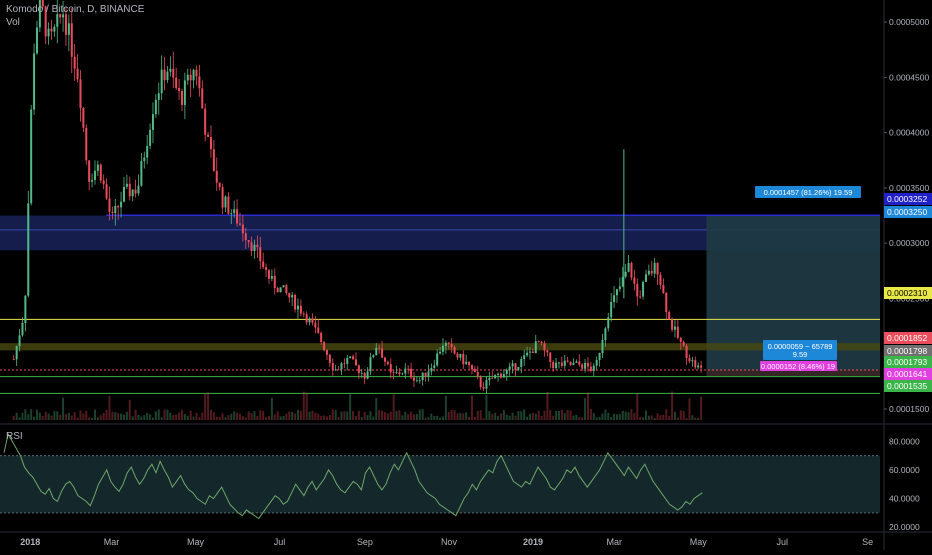  What do you see at coordinates (793, 373) in the screenshot?
I see `long-stop-box` at bounding box center [793, 373].